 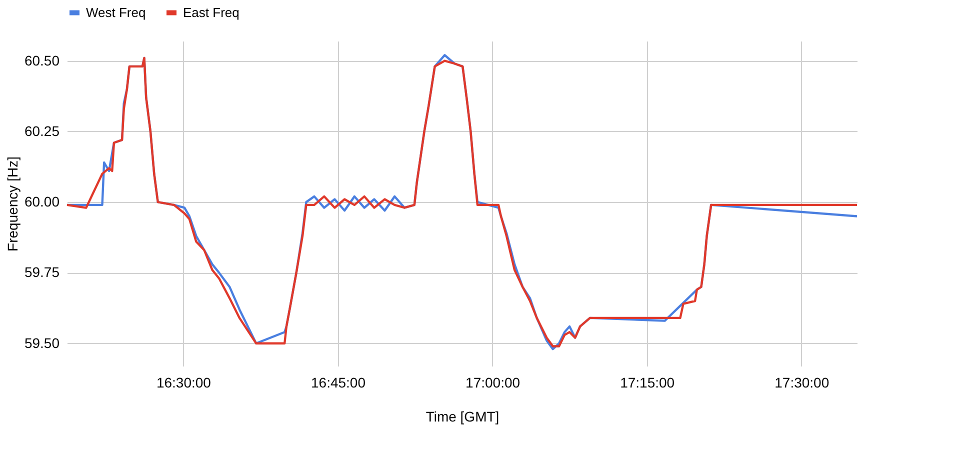 What do you see at coordinates (42, 202) in the screenshot?
I see `y-tick-label: 60.00` at bounding box center [42, 202].